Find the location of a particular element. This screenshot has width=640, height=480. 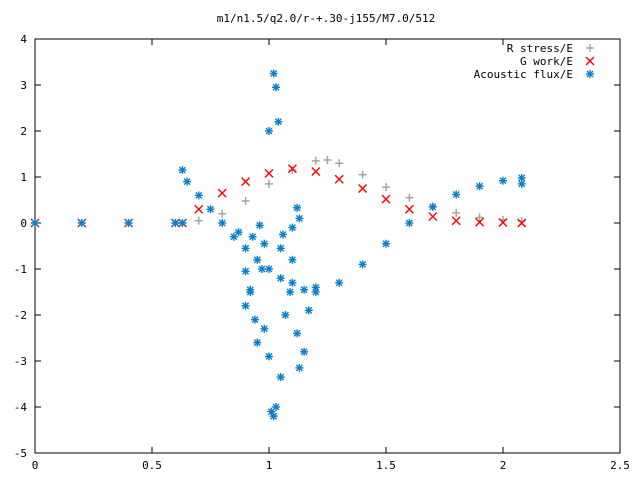

x-tick-label: 0 is located at coordinates (35, 465).